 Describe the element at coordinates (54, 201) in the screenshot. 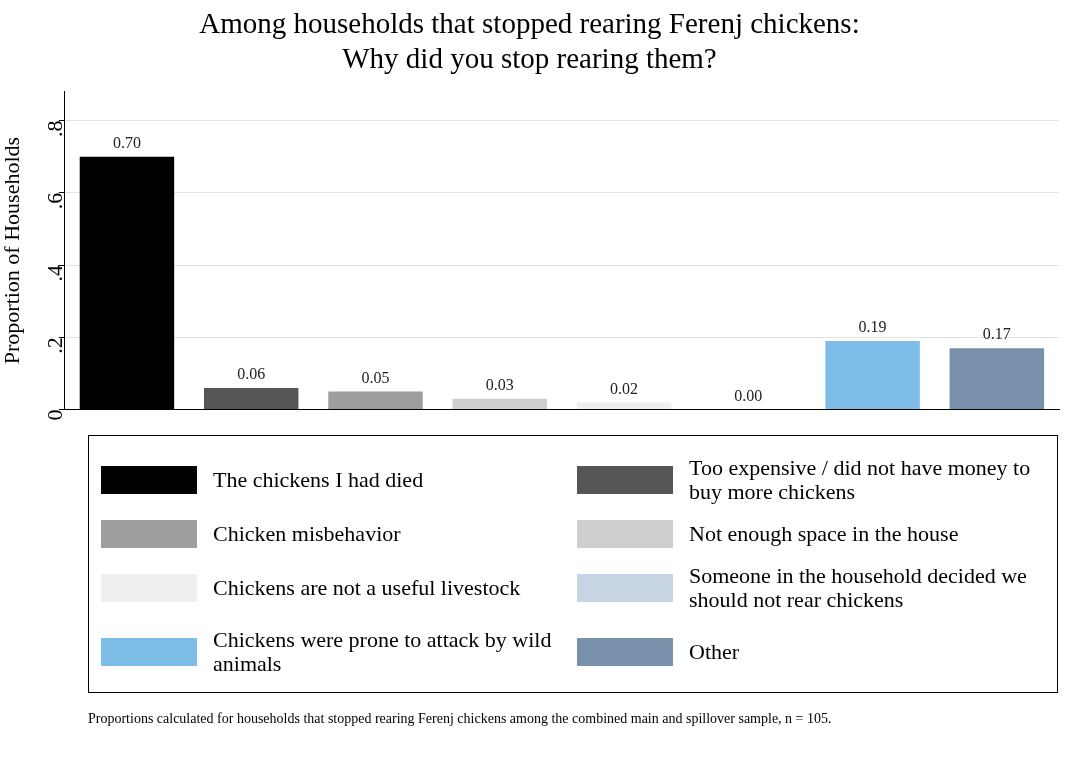

I see `y-tick-label: .6` at that location.